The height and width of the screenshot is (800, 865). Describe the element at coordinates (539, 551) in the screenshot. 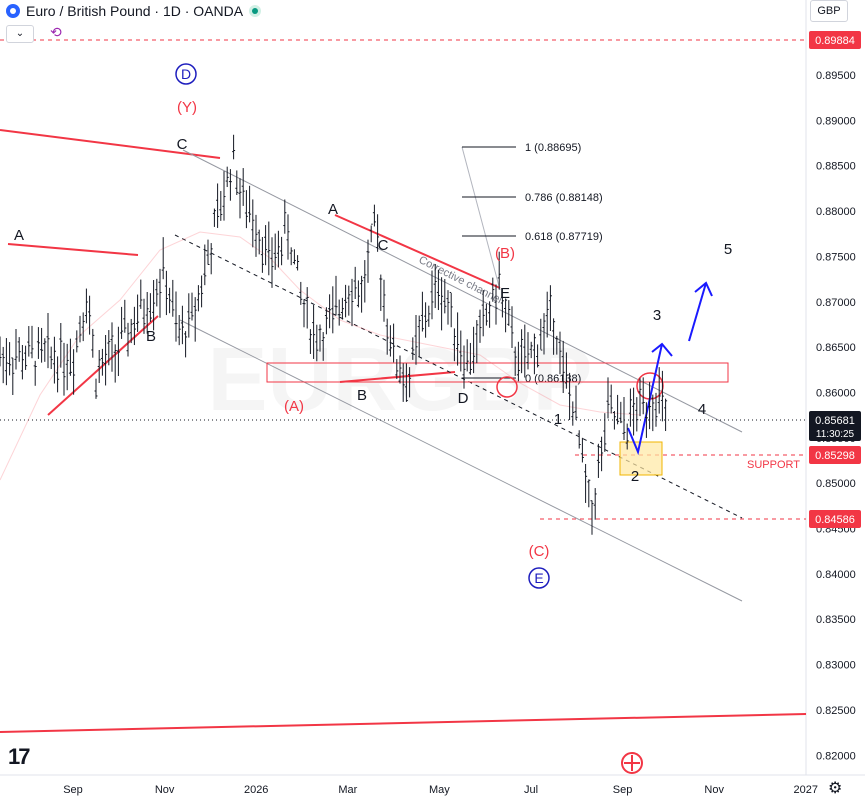

I see `wave-label: (C)` at that location.